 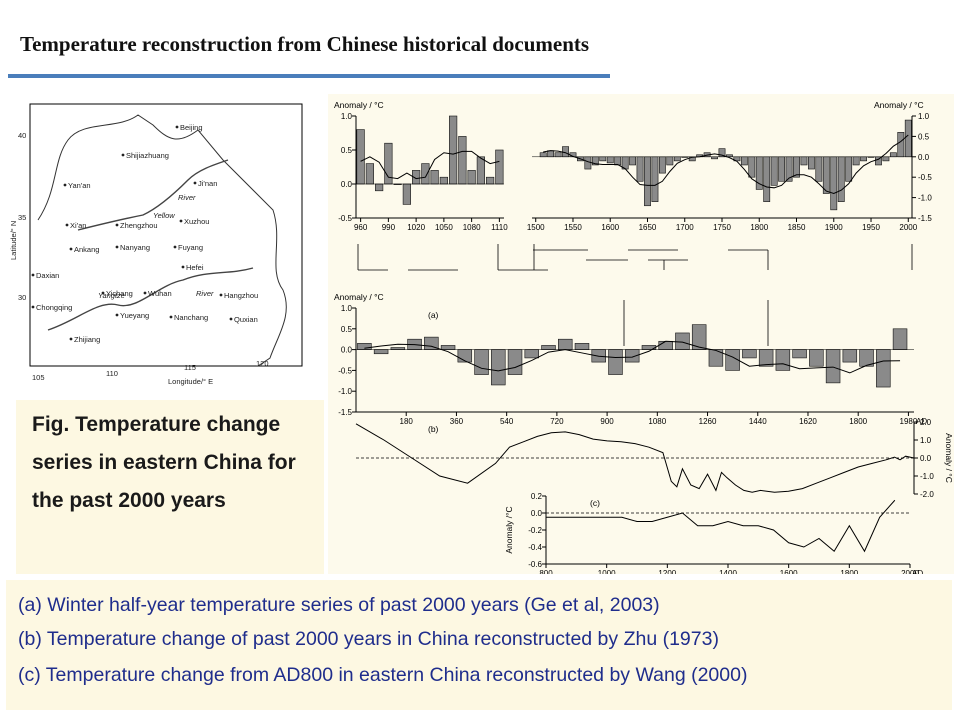 I want to click on city-label: Zhijiang, so click(x=87, y=339).